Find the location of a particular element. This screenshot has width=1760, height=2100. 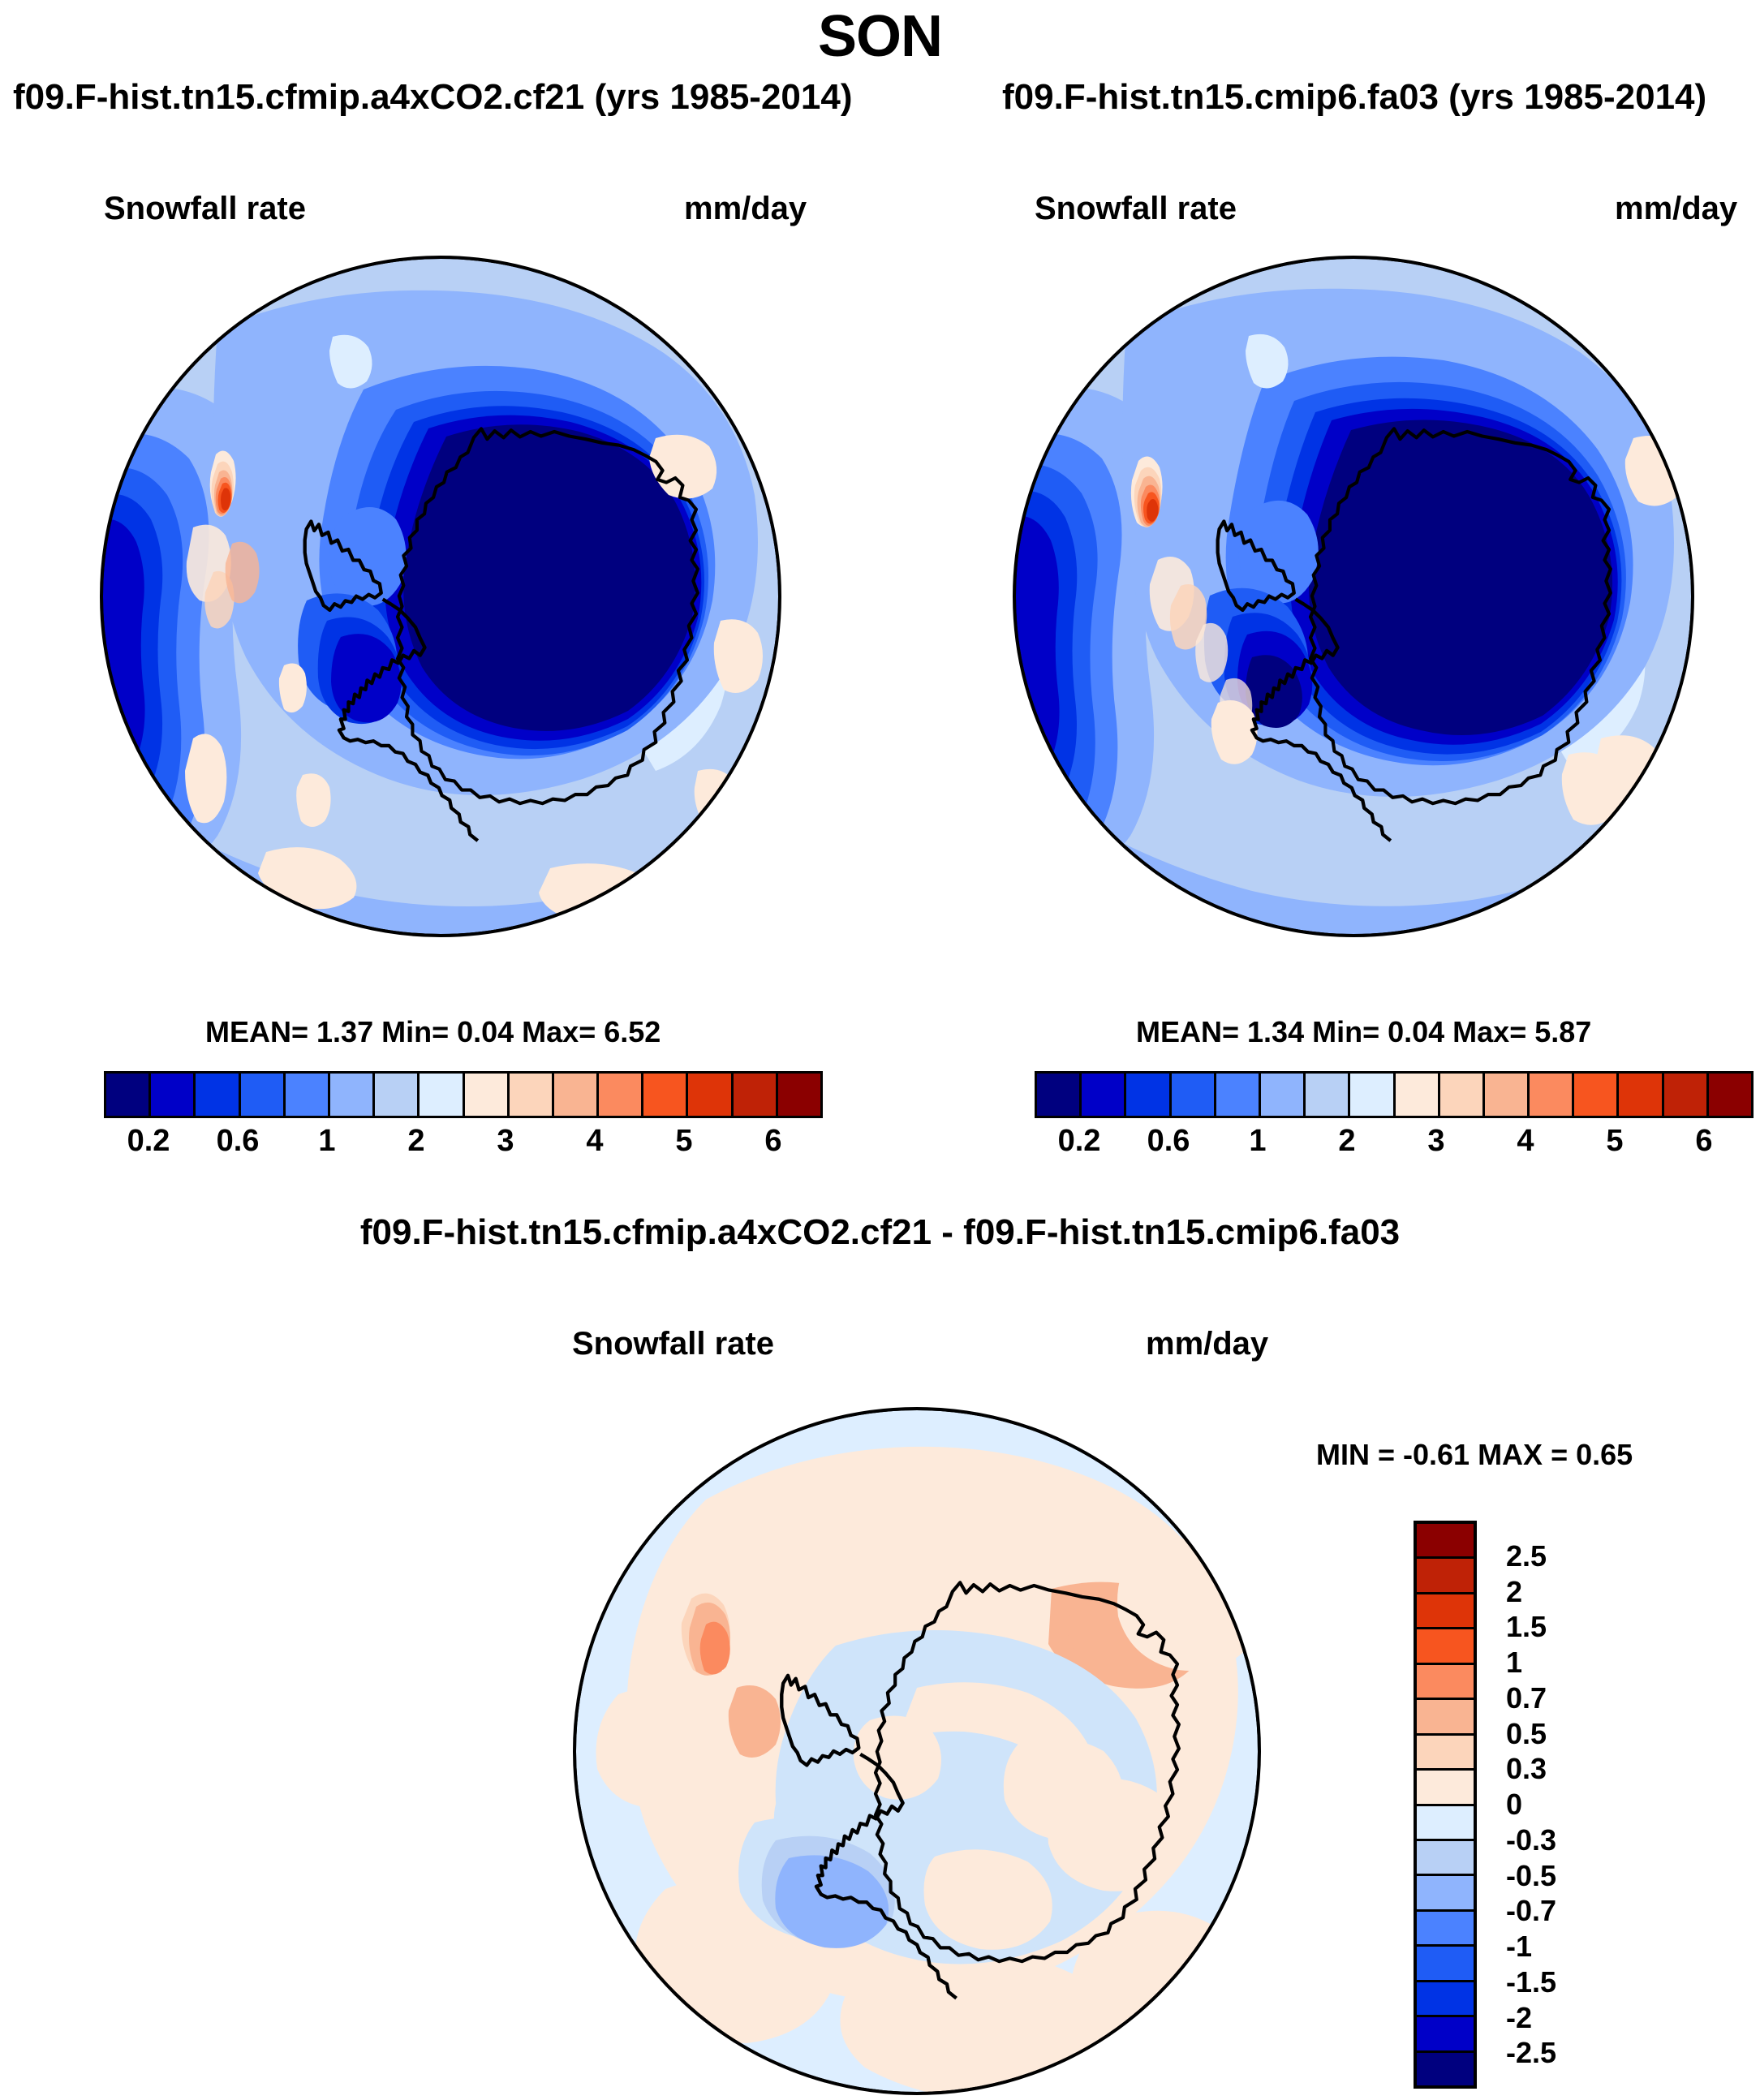

left-variable-label: Snowfall rate is located at coordinates (205, 208).